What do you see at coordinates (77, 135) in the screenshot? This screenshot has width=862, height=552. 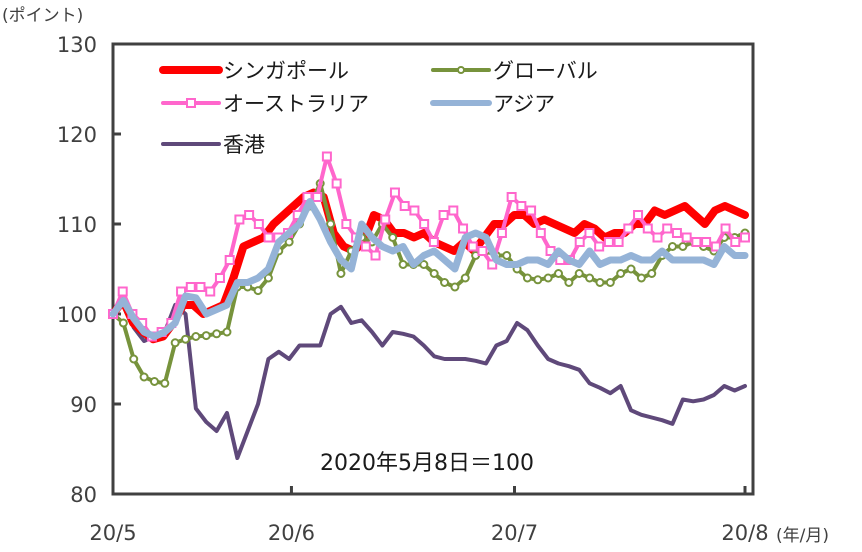 I see `y-tick-label: 120` at bounding box center [77, 135].